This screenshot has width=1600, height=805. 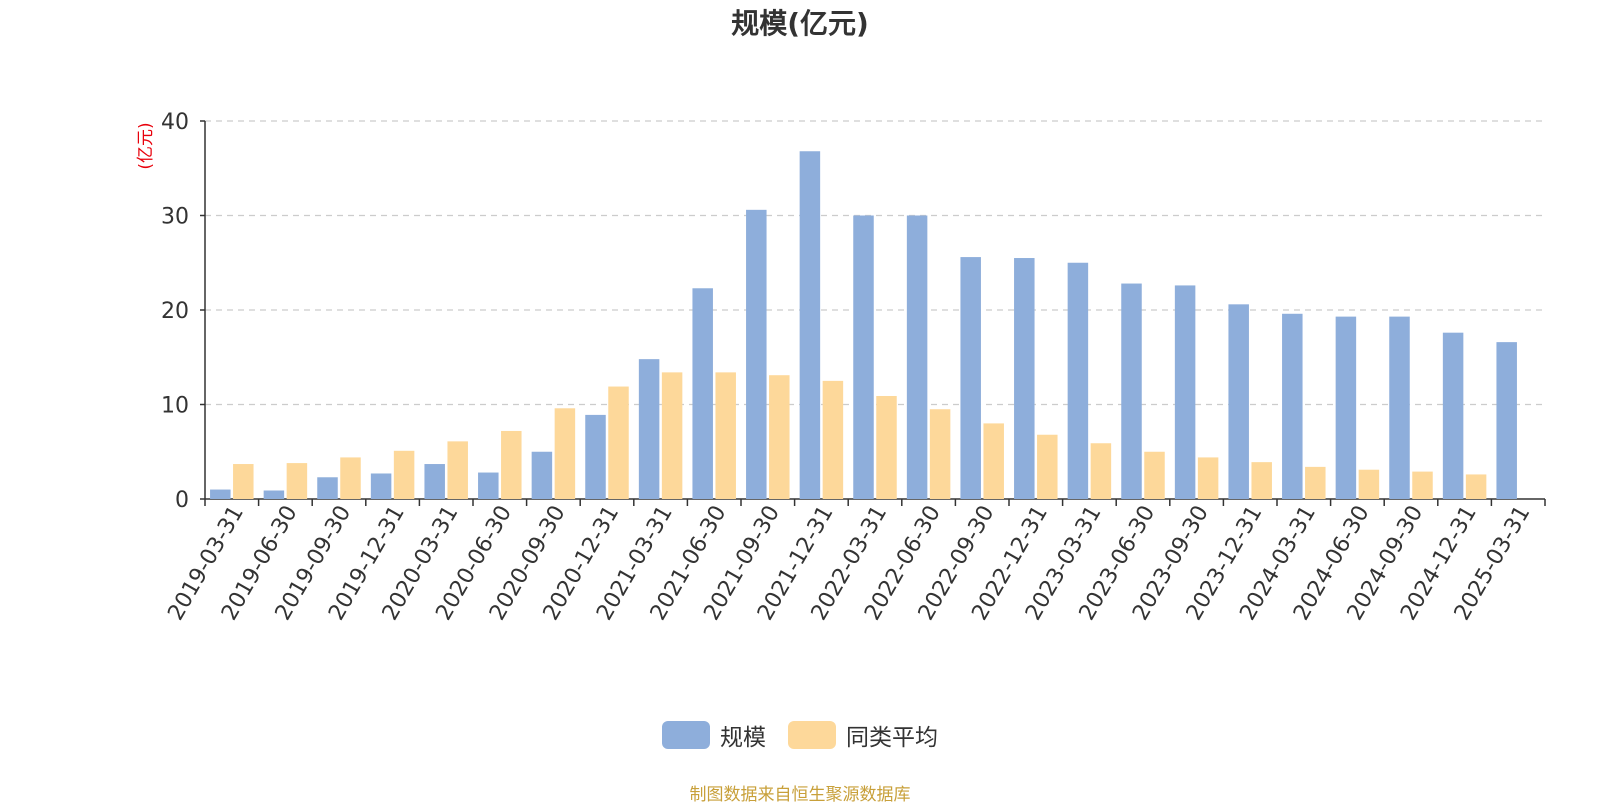 What do you see at coordinates (175, 311) in the screenshot?
I see `y-tick-label: 20` at bounding box center [175, 311].